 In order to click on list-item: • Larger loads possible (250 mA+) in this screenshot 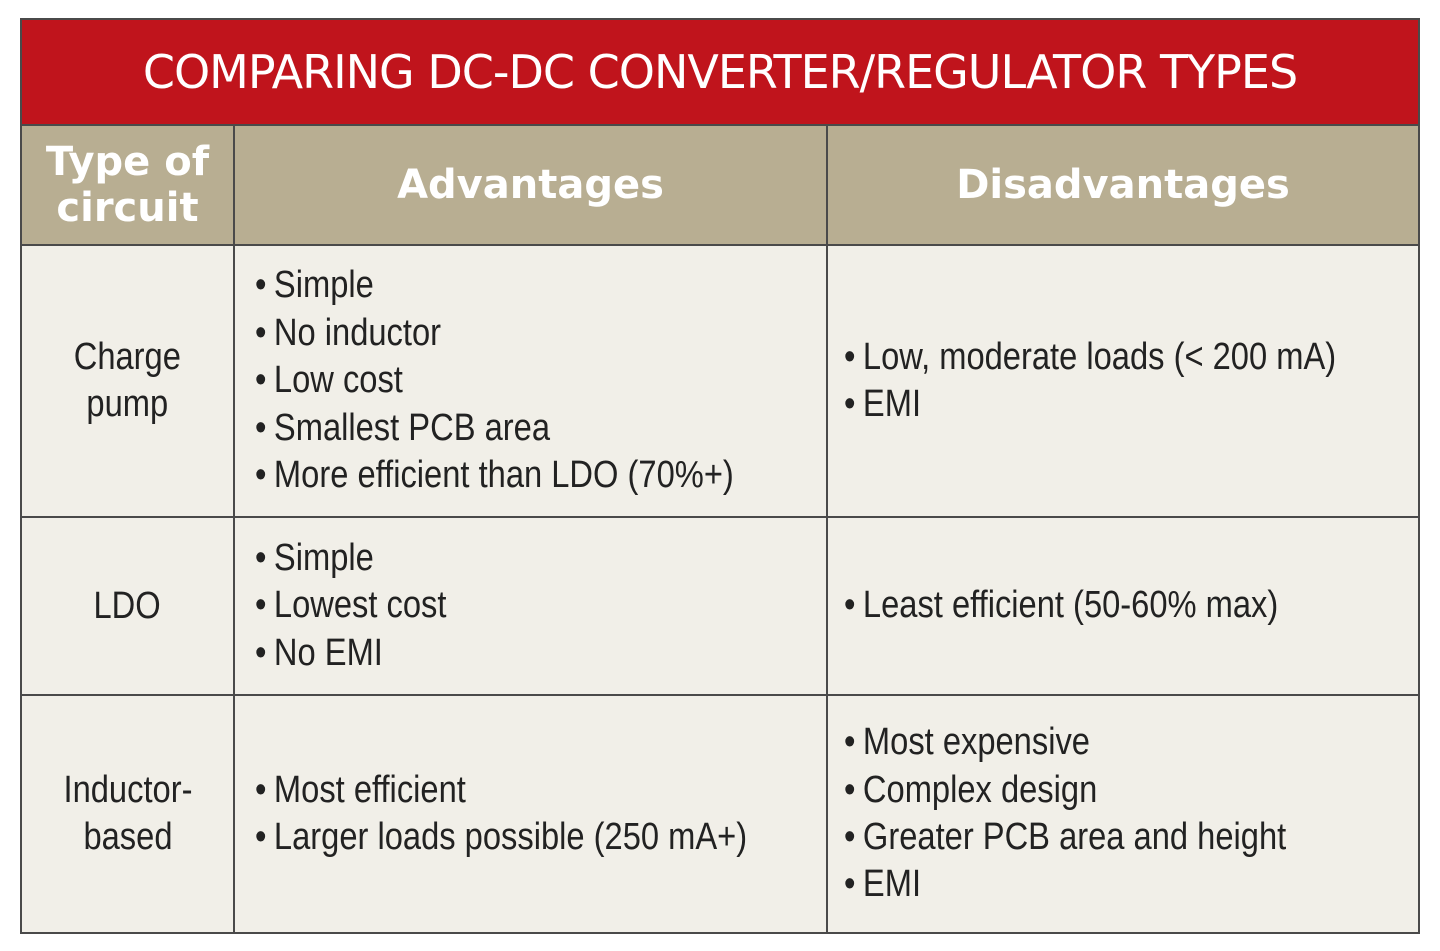, I will do `click(501, 837)`.